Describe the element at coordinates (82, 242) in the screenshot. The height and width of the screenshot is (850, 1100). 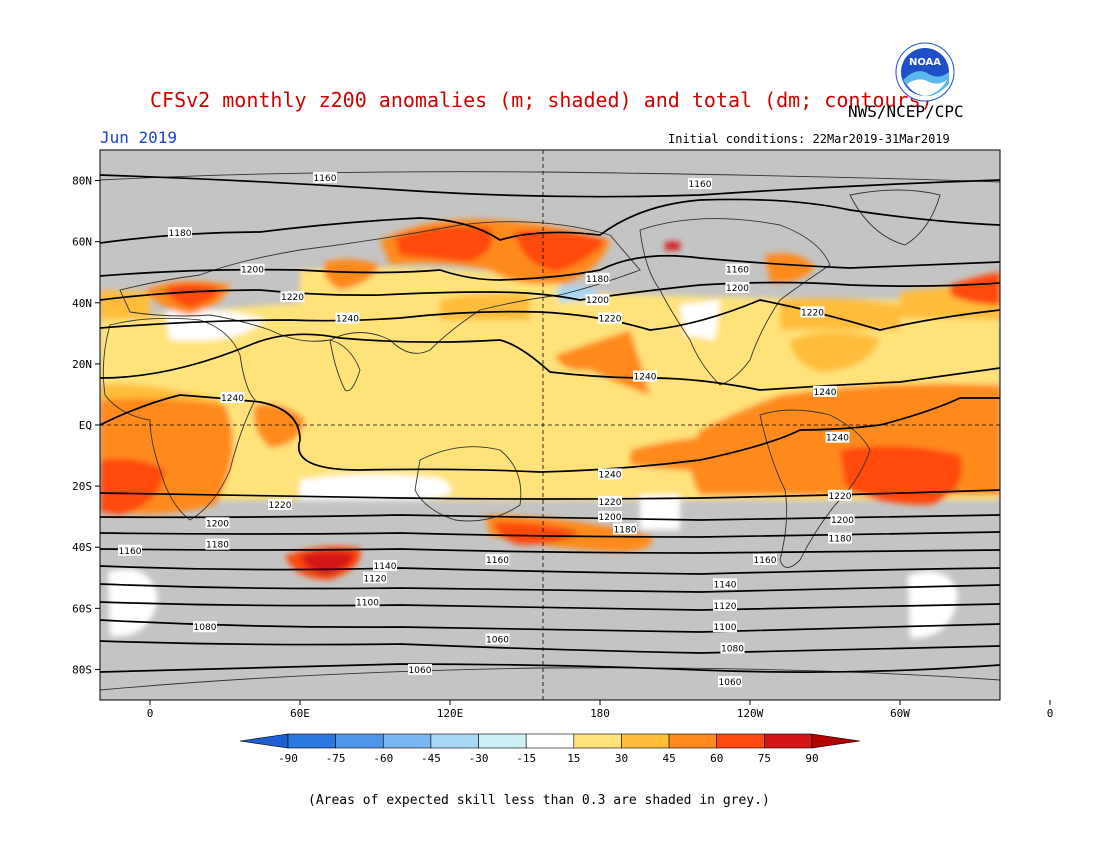
I see `lat-label: 60N` at that location.